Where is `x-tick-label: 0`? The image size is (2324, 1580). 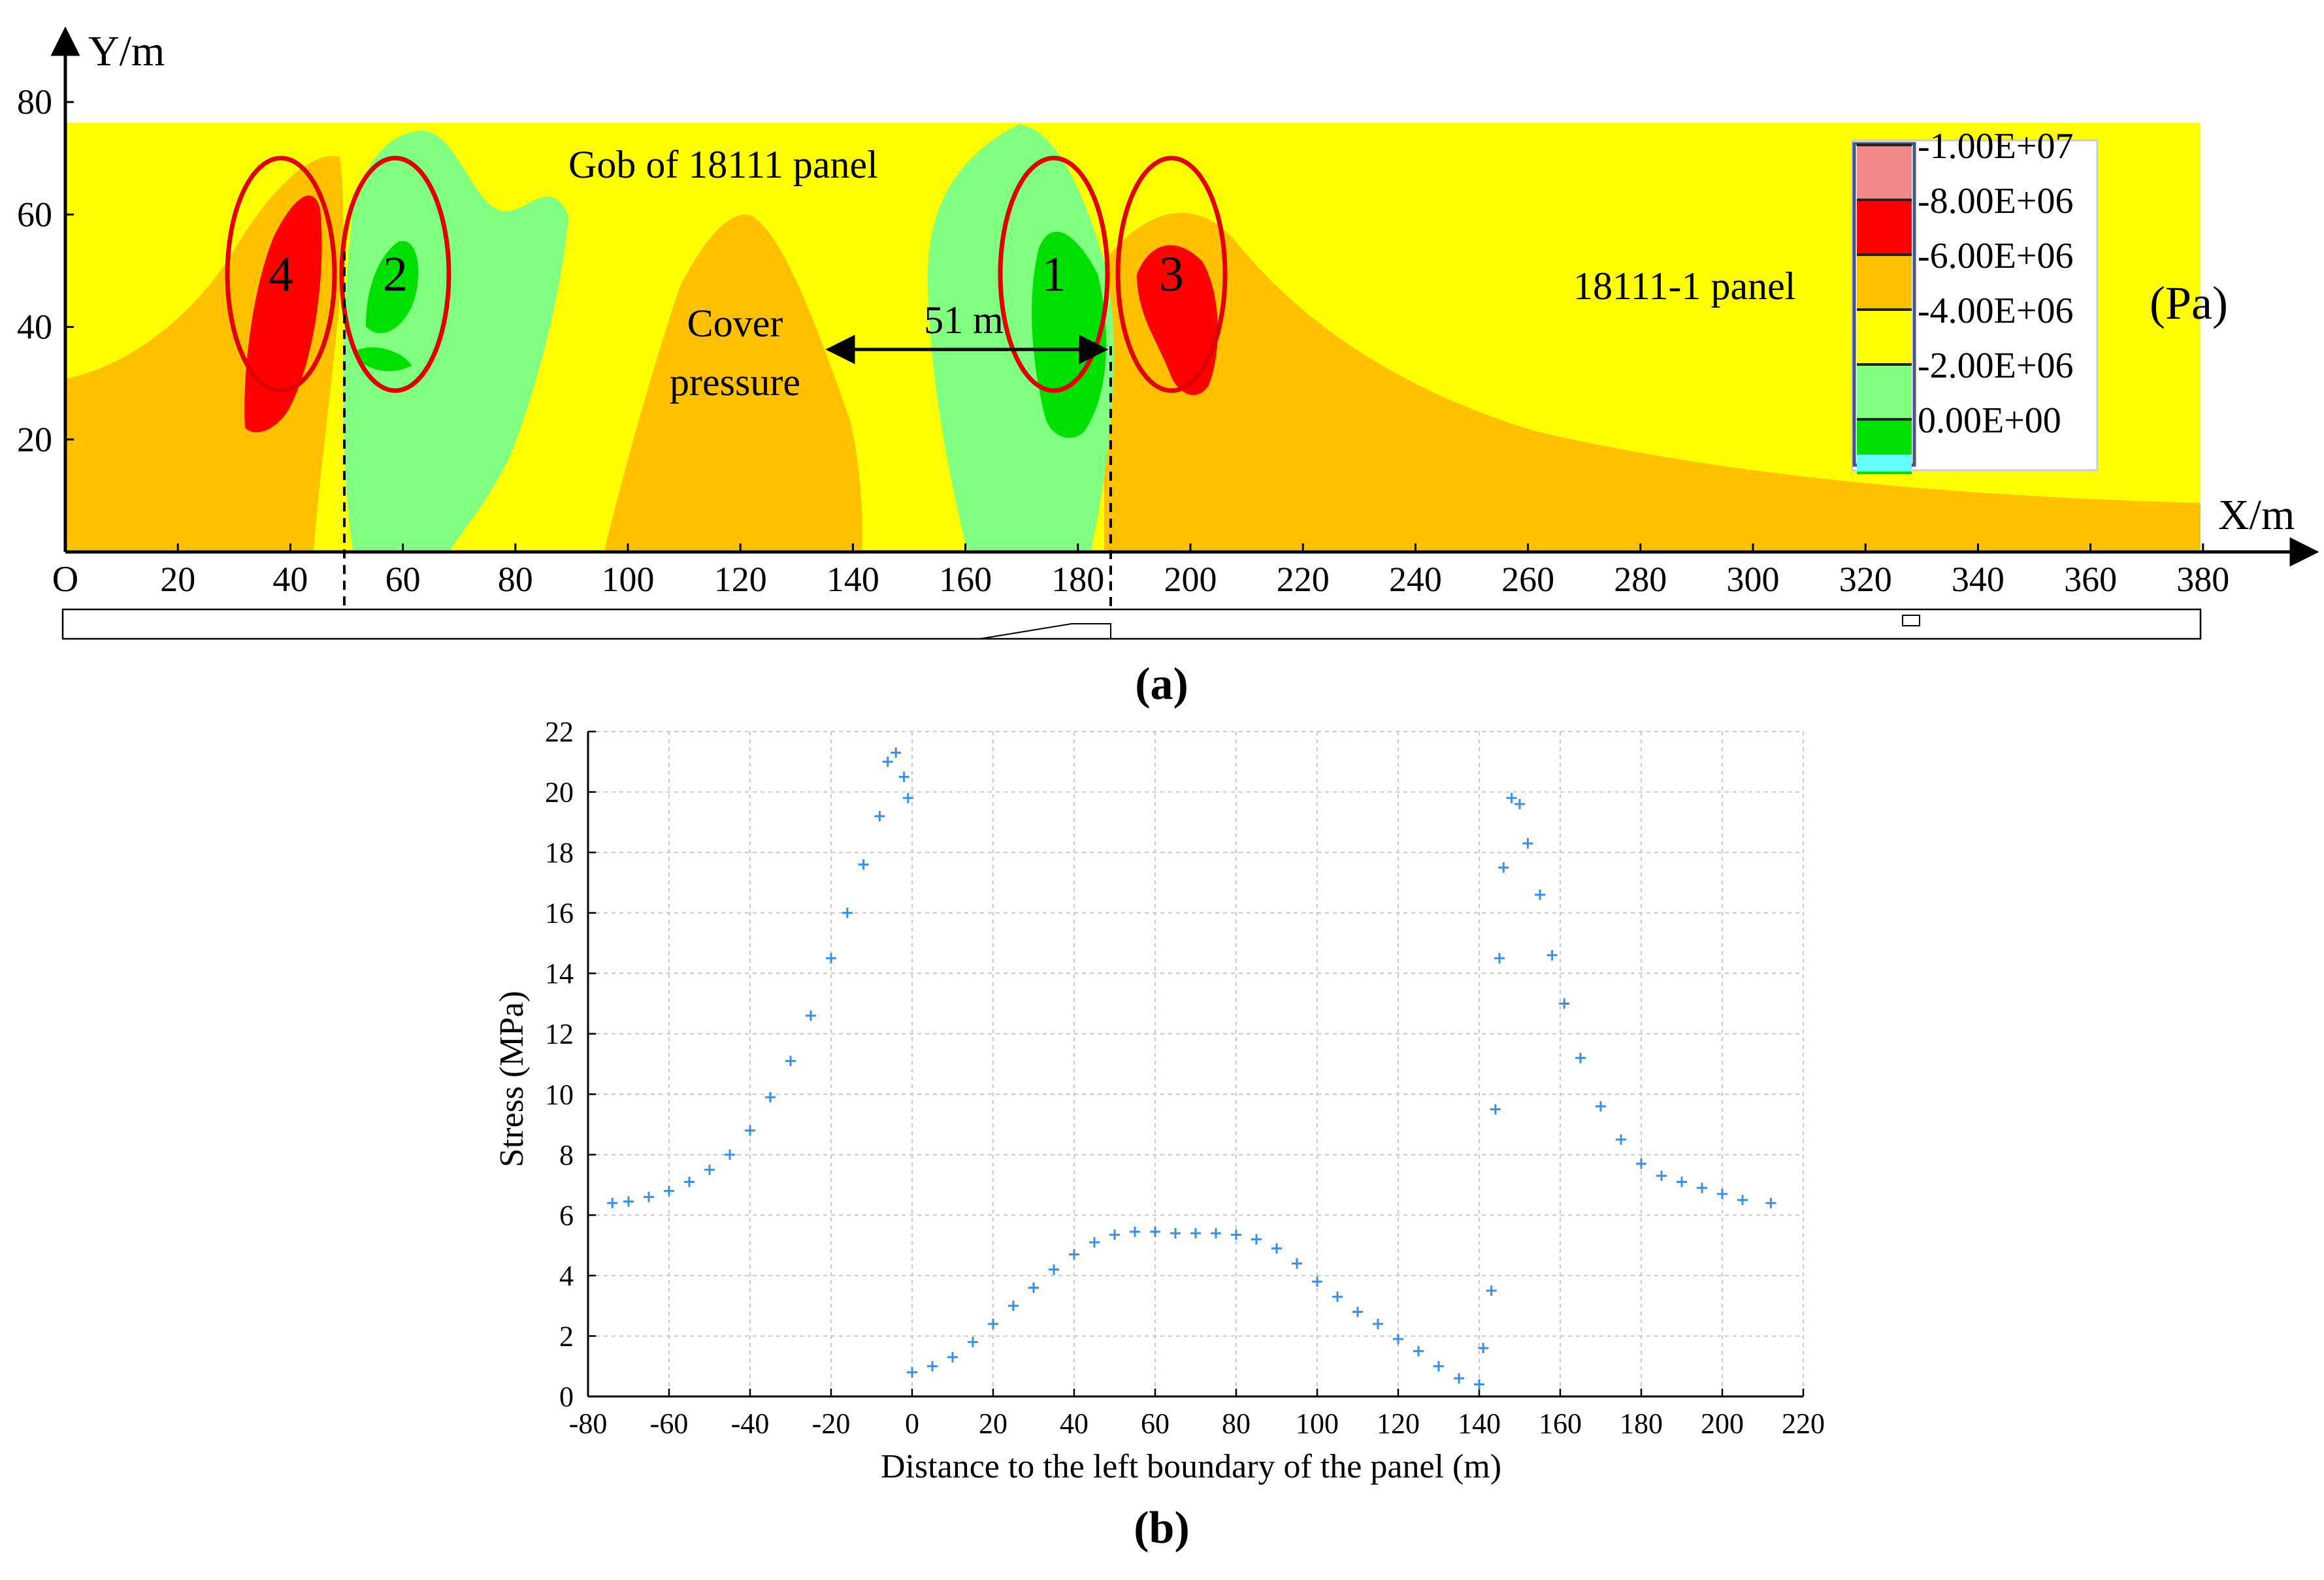 x-tick-label: 0 is located at coordinates (912, 1424).